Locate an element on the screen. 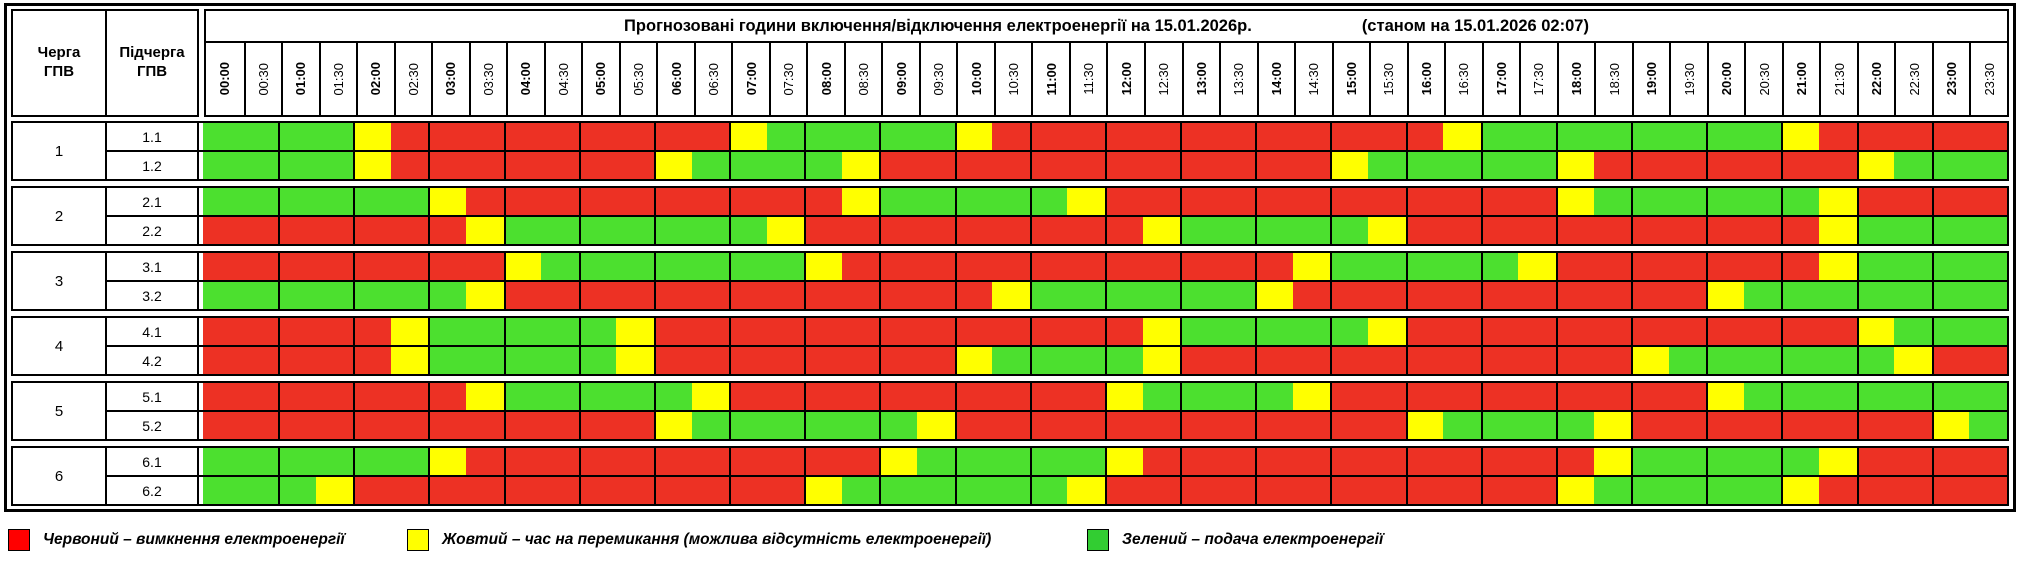  time-label: 16:00 is located at coordinates (1425, 79).